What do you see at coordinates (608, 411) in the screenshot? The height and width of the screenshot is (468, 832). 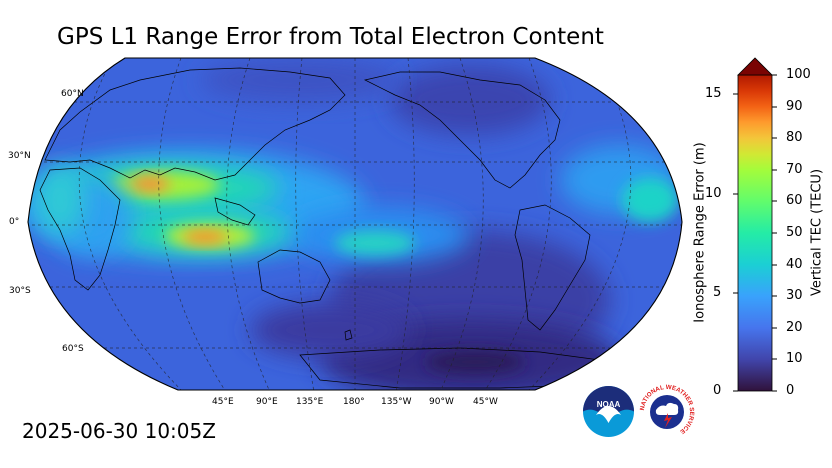 I see `noaa-logo: NOAA` at bounding box center [608, 411].